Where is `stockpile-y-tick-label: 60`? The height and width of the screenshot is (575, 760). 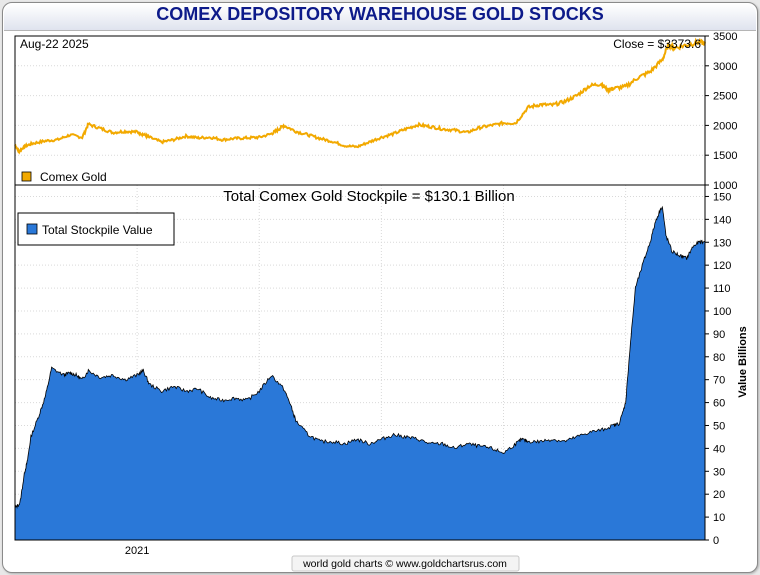
stockpile-y-tick-label: 60 is located at coordinates (719, 404).